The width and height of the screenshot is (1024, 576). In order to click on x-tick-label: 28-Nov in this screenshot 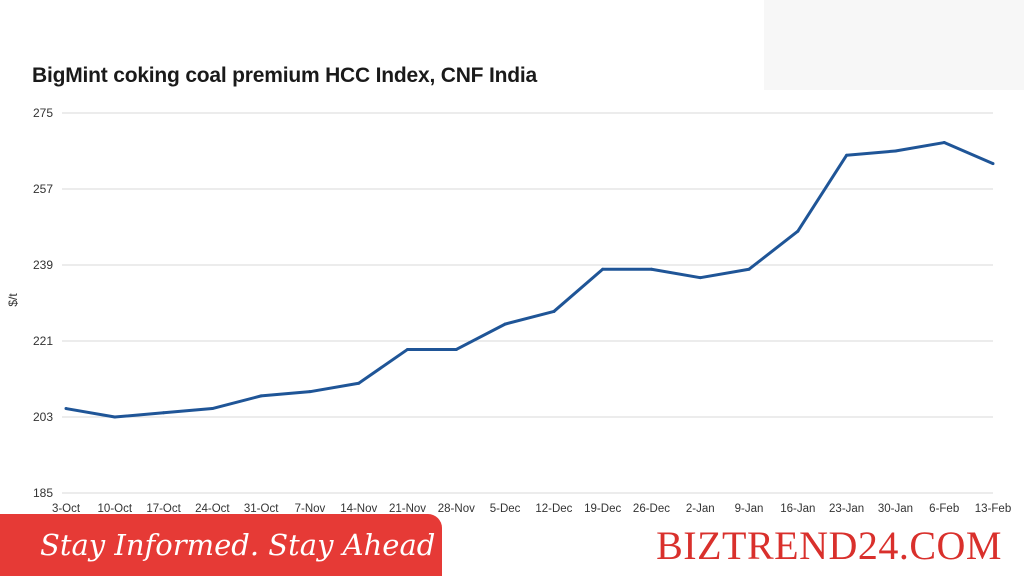, I will do `click(456, 509)`.